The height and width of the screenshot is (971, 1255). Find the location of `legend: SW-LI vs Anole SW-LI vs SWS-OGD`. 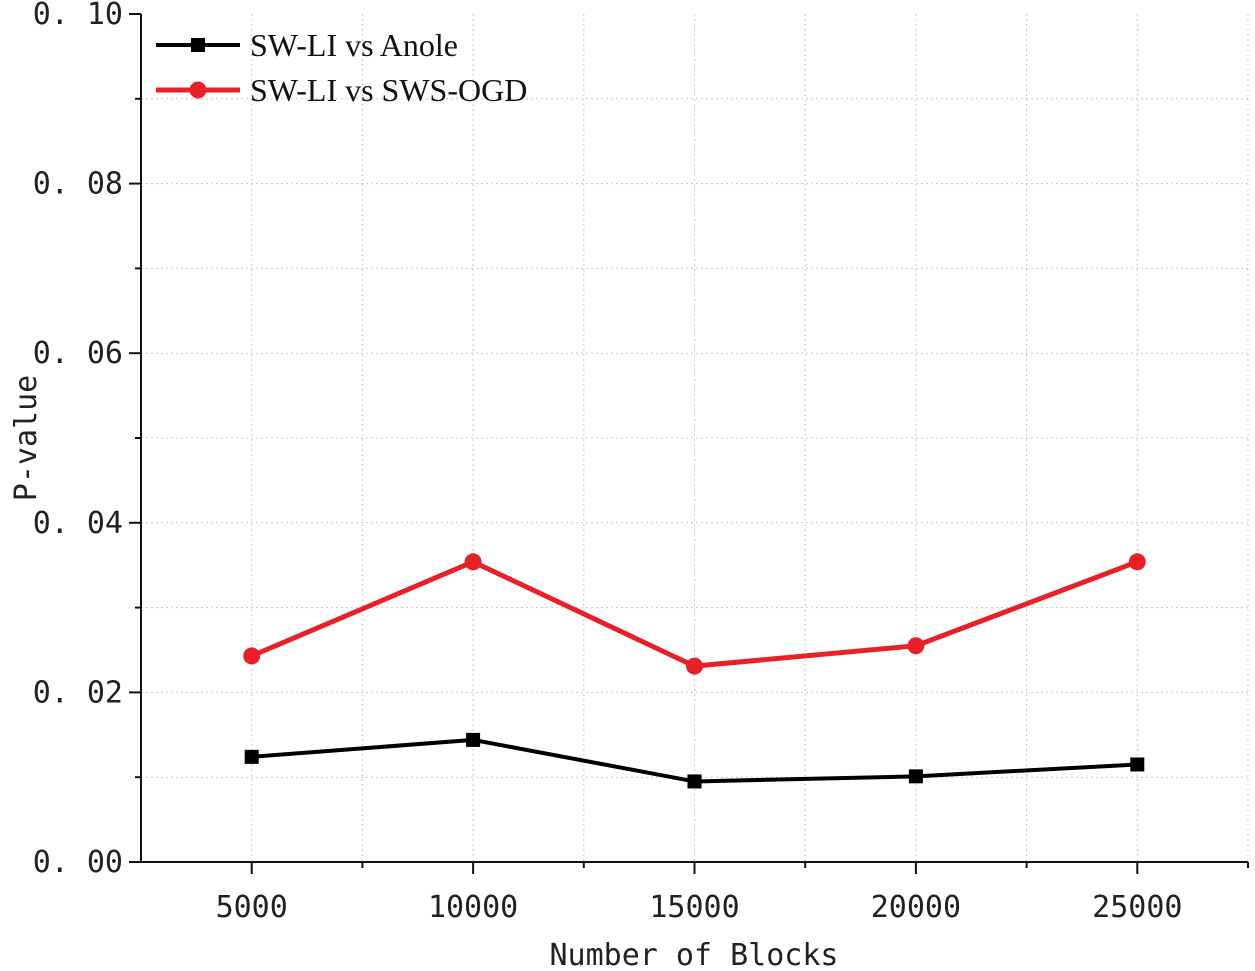

legend: SW-LI vs Anole SW-LI vs SWS-OGD is located at coordinates (341, 67).